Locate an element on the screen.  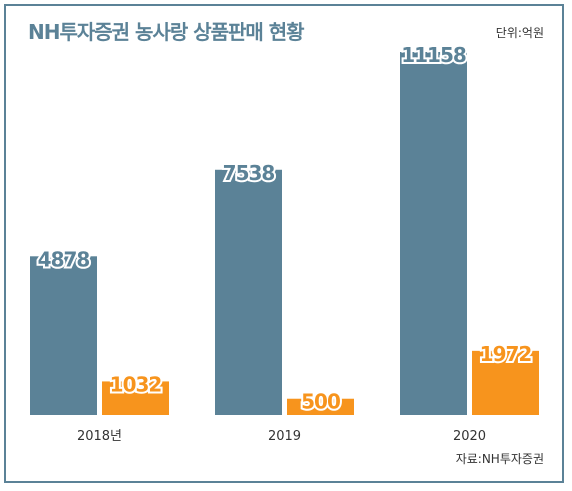
value-label-a-0: 4878 is located at coordinates (64, 259).